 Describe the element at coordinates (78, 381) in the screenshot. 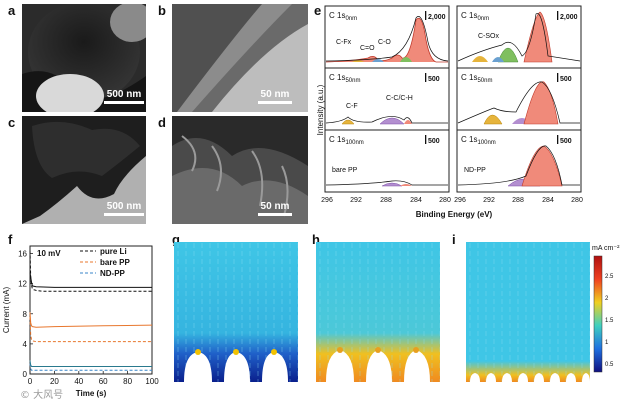

I see `x-tick-label-2: 40` at that location.